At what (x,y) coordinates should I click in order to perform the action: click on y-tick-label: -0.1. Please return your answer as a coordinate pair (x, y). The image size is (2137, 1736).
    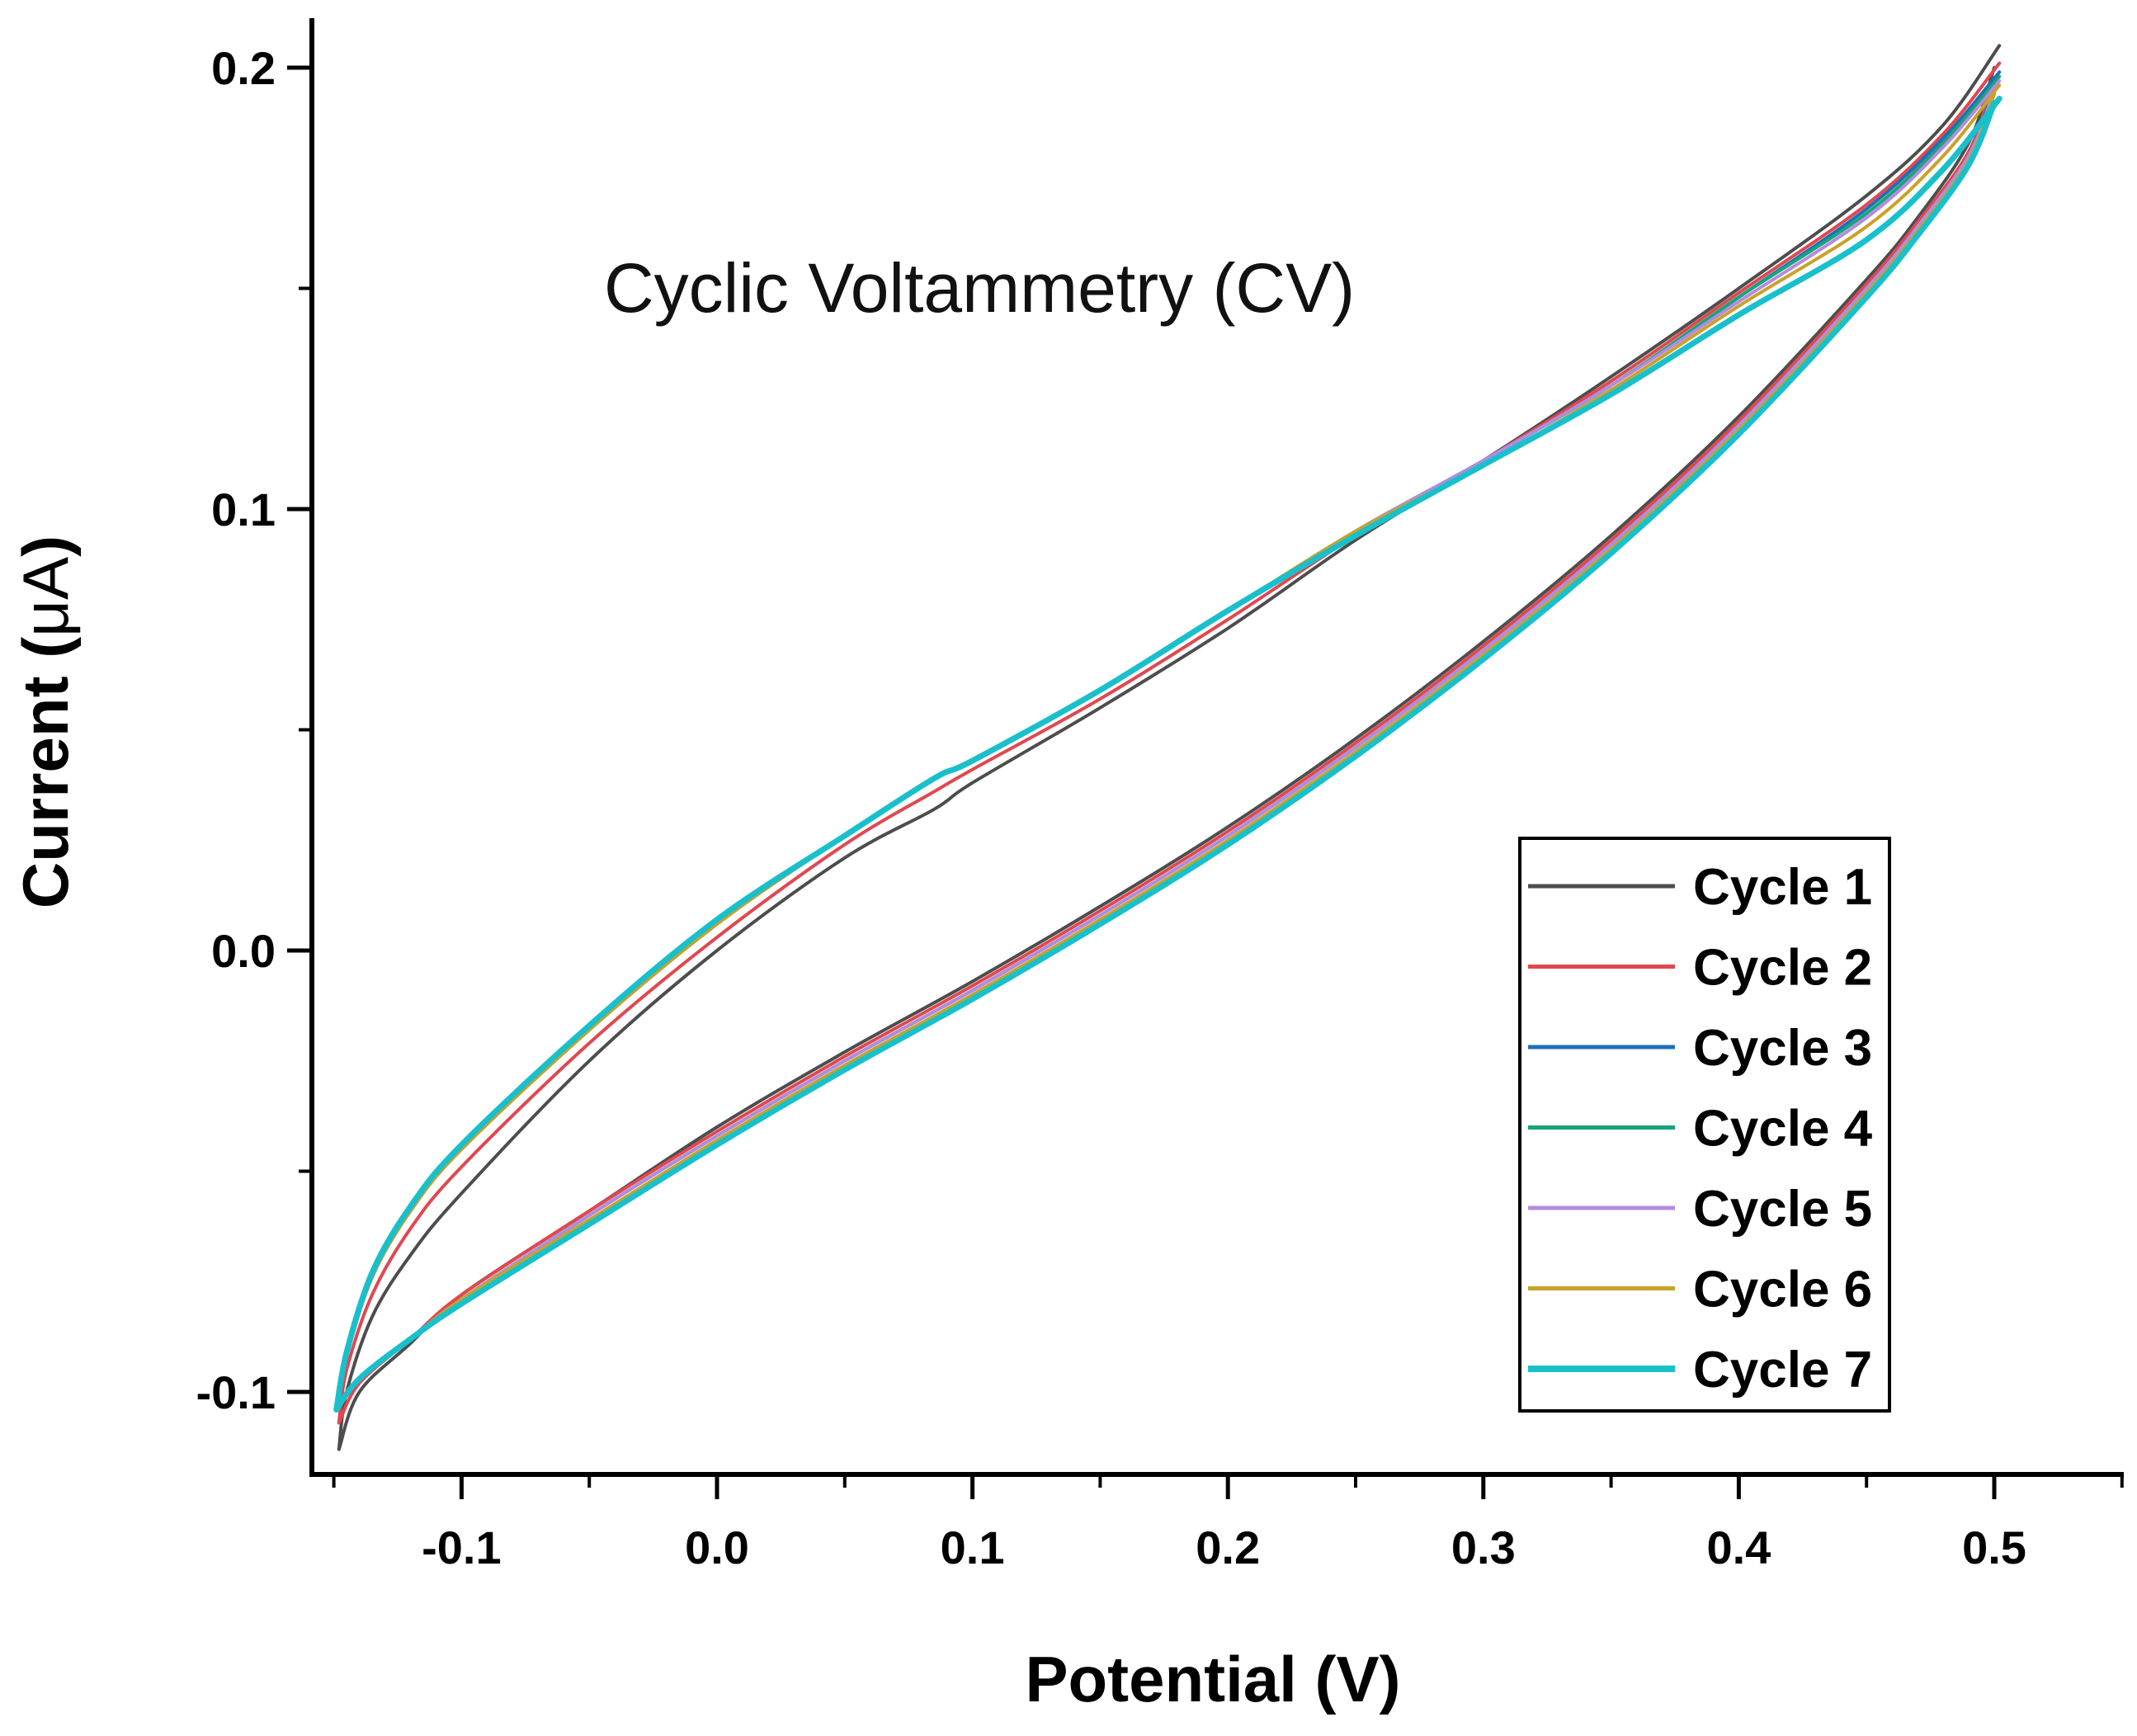
    Looking at the image, I should click on (236, 1392).